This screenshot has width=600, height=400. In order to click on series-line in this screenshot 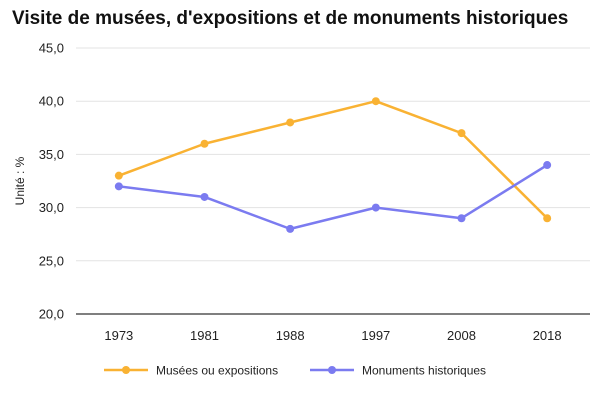, I will do `click(333, 197)`.